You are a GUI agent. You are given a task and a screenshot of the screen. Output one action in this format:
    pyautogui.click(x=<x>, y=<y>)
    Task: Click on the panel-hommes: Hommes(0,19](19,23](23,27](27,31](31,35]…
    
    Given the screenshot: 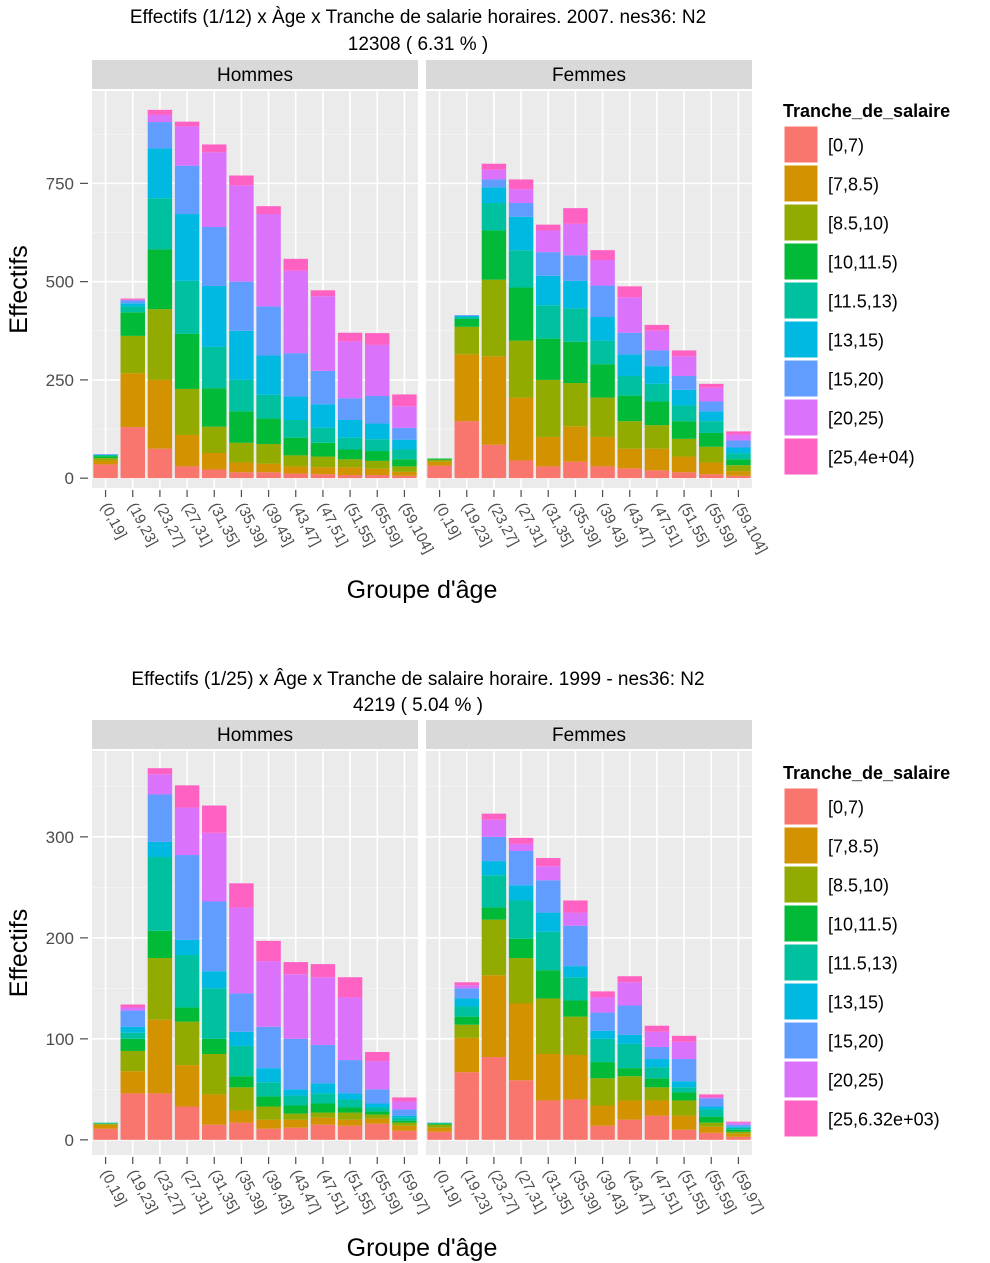 What is the action you would take?
    pyautogui.click(x=262, y=968)
    